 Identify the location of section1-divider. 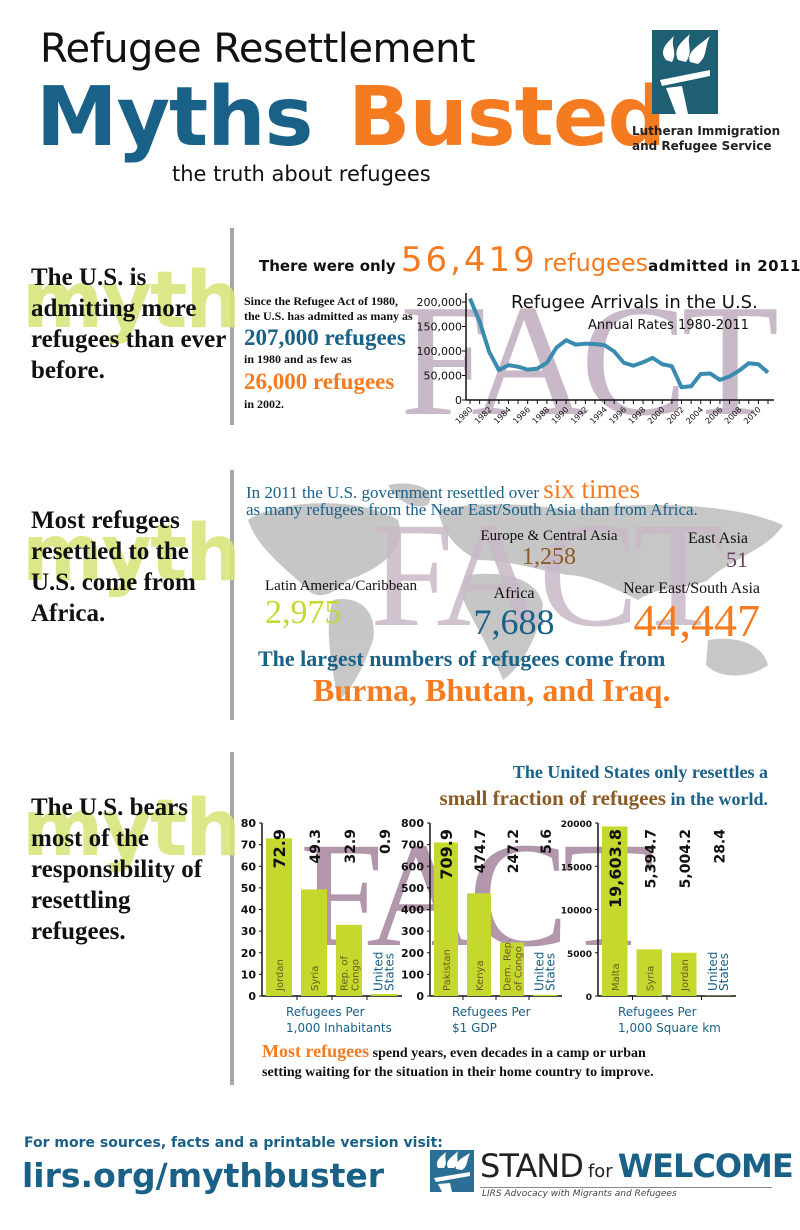
(232, 326).